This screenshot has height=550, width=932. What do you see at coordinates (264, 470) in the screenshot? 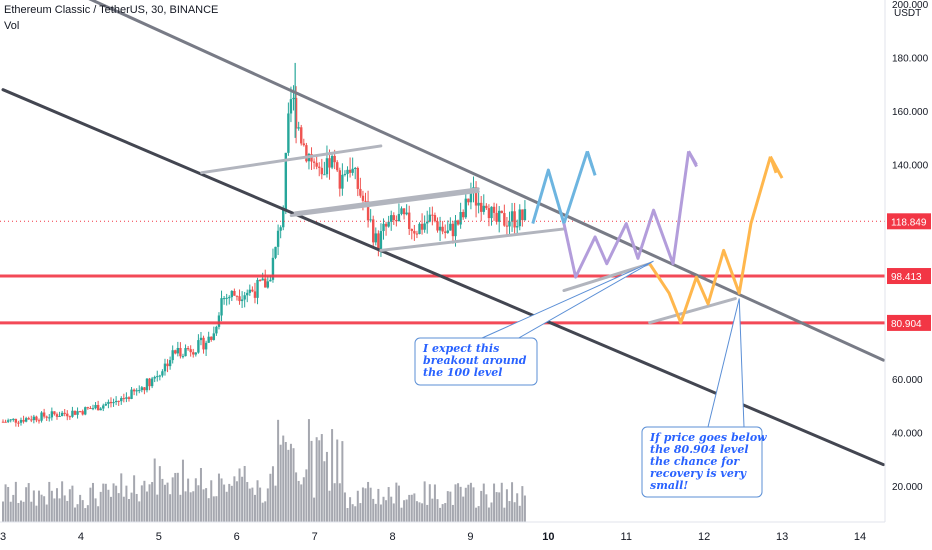
I see `volume-bars` at bounding box center [264, 470].